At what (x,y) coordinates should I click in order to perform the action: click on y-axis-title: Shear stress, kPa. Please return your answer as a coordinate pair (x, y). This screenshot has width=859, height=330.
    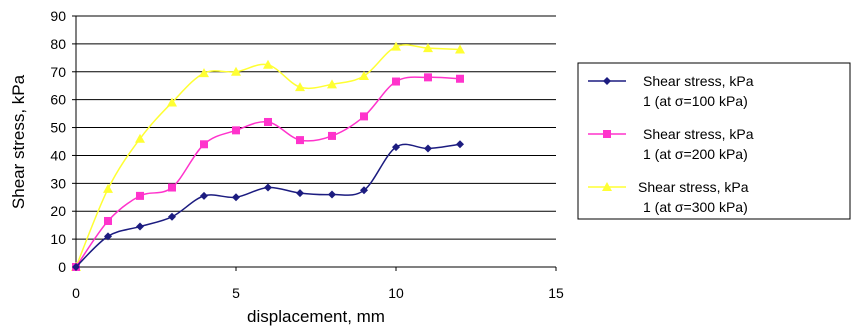
    Looking at the image, I should click on (18, 141).